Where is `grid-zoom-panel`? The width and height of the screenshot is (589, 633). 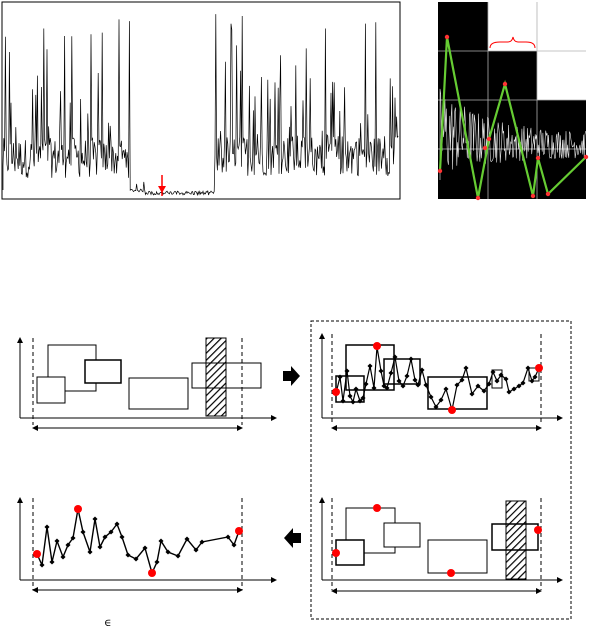
grid-zoom-panel is located at coordinates (513, 101).